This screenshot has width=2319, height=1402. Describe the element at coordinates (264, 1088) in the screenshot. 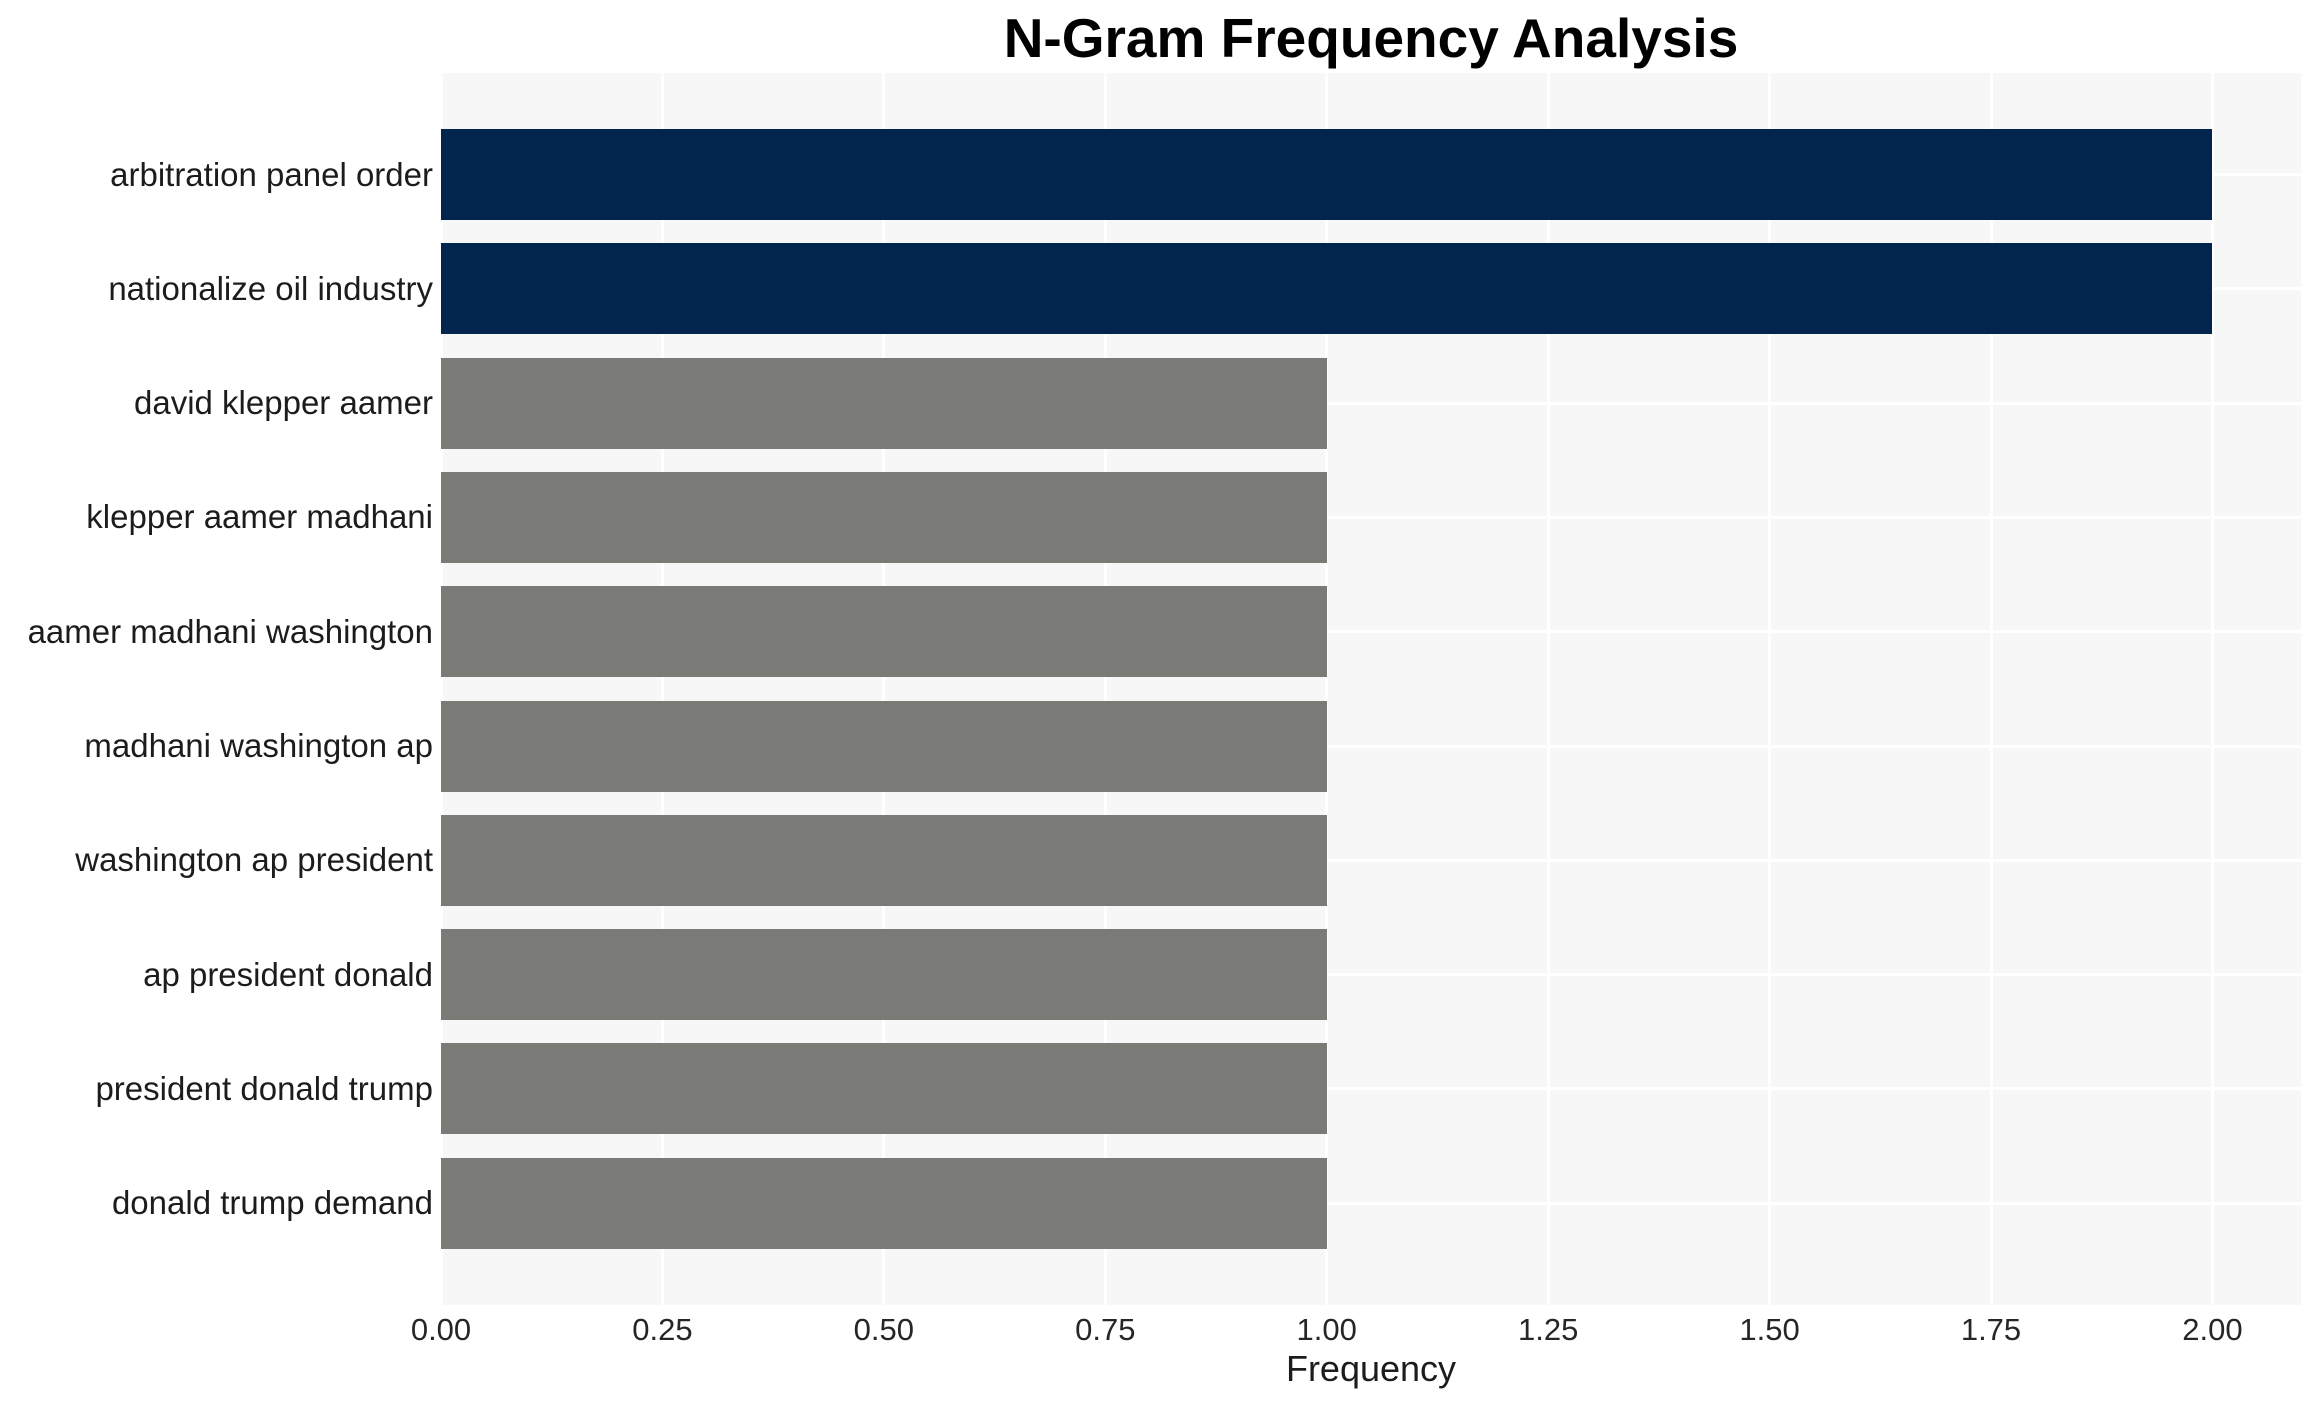

I see `y-tick-label: president donald trump` at that location.